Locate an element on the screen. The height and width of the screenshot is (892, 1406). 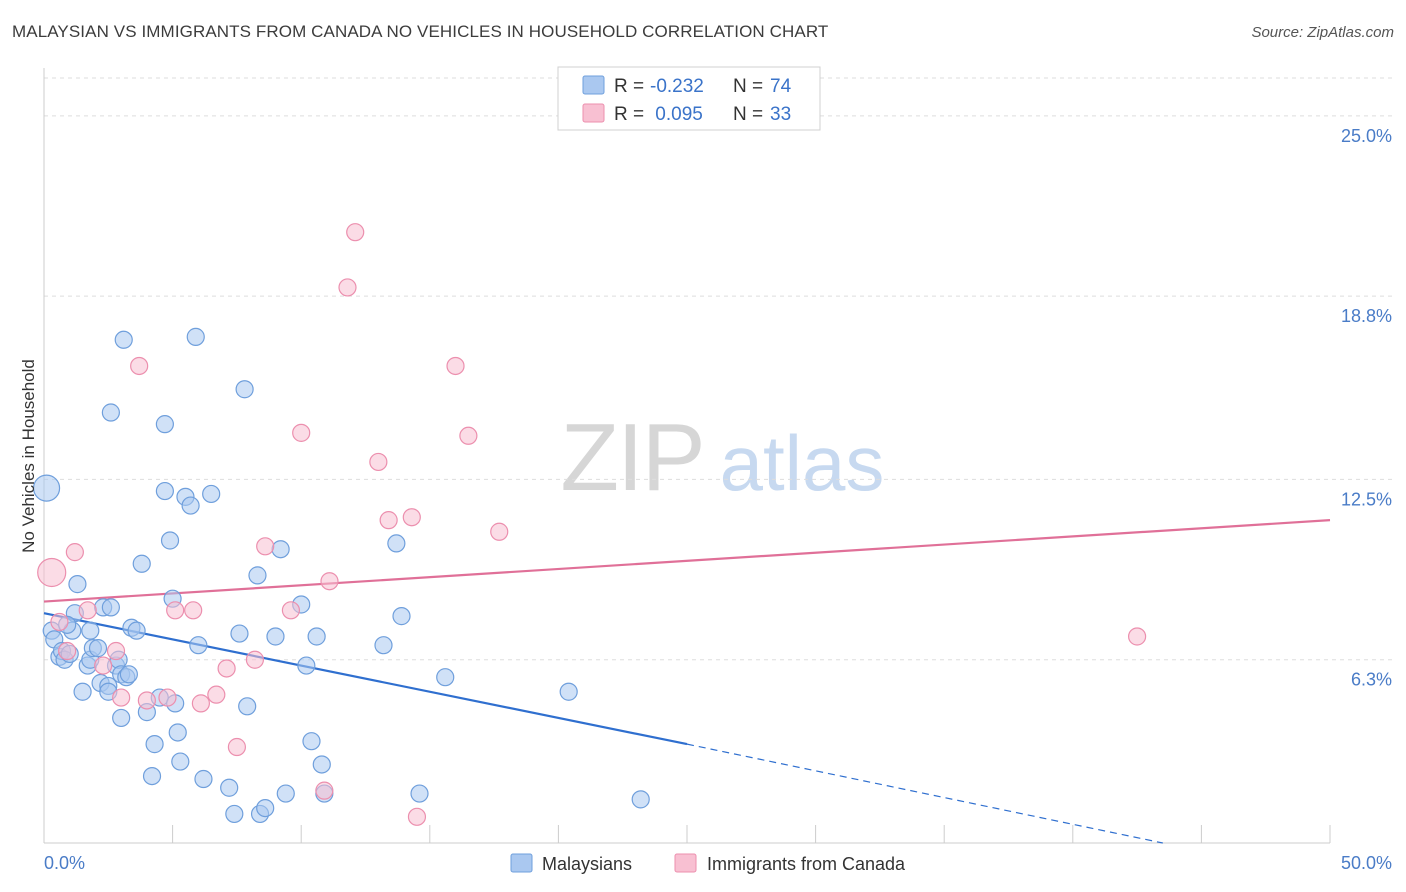
y-tick-label: 18.8% is located at coordinates (1366, 316).